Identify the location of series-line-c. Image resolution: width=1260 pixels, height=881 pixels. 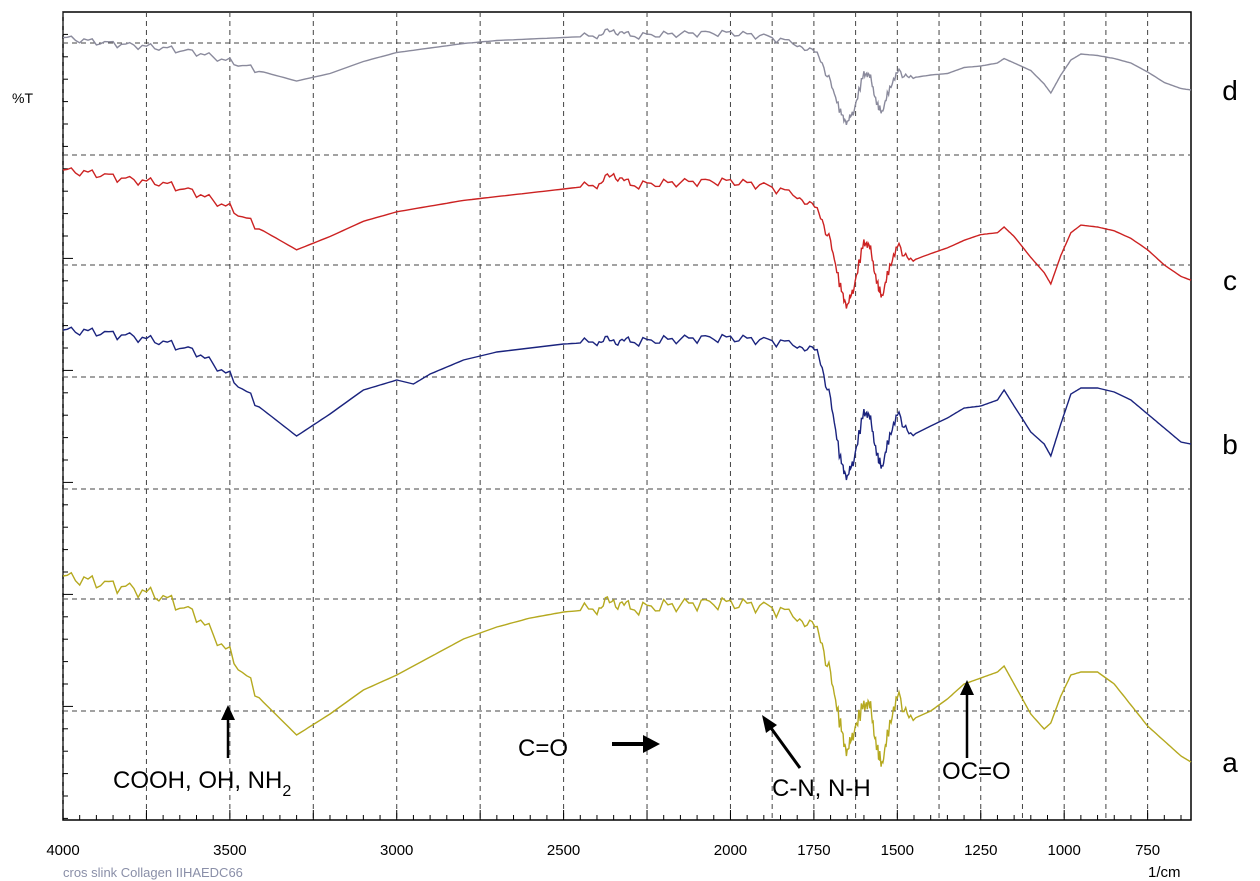
(627, 238).